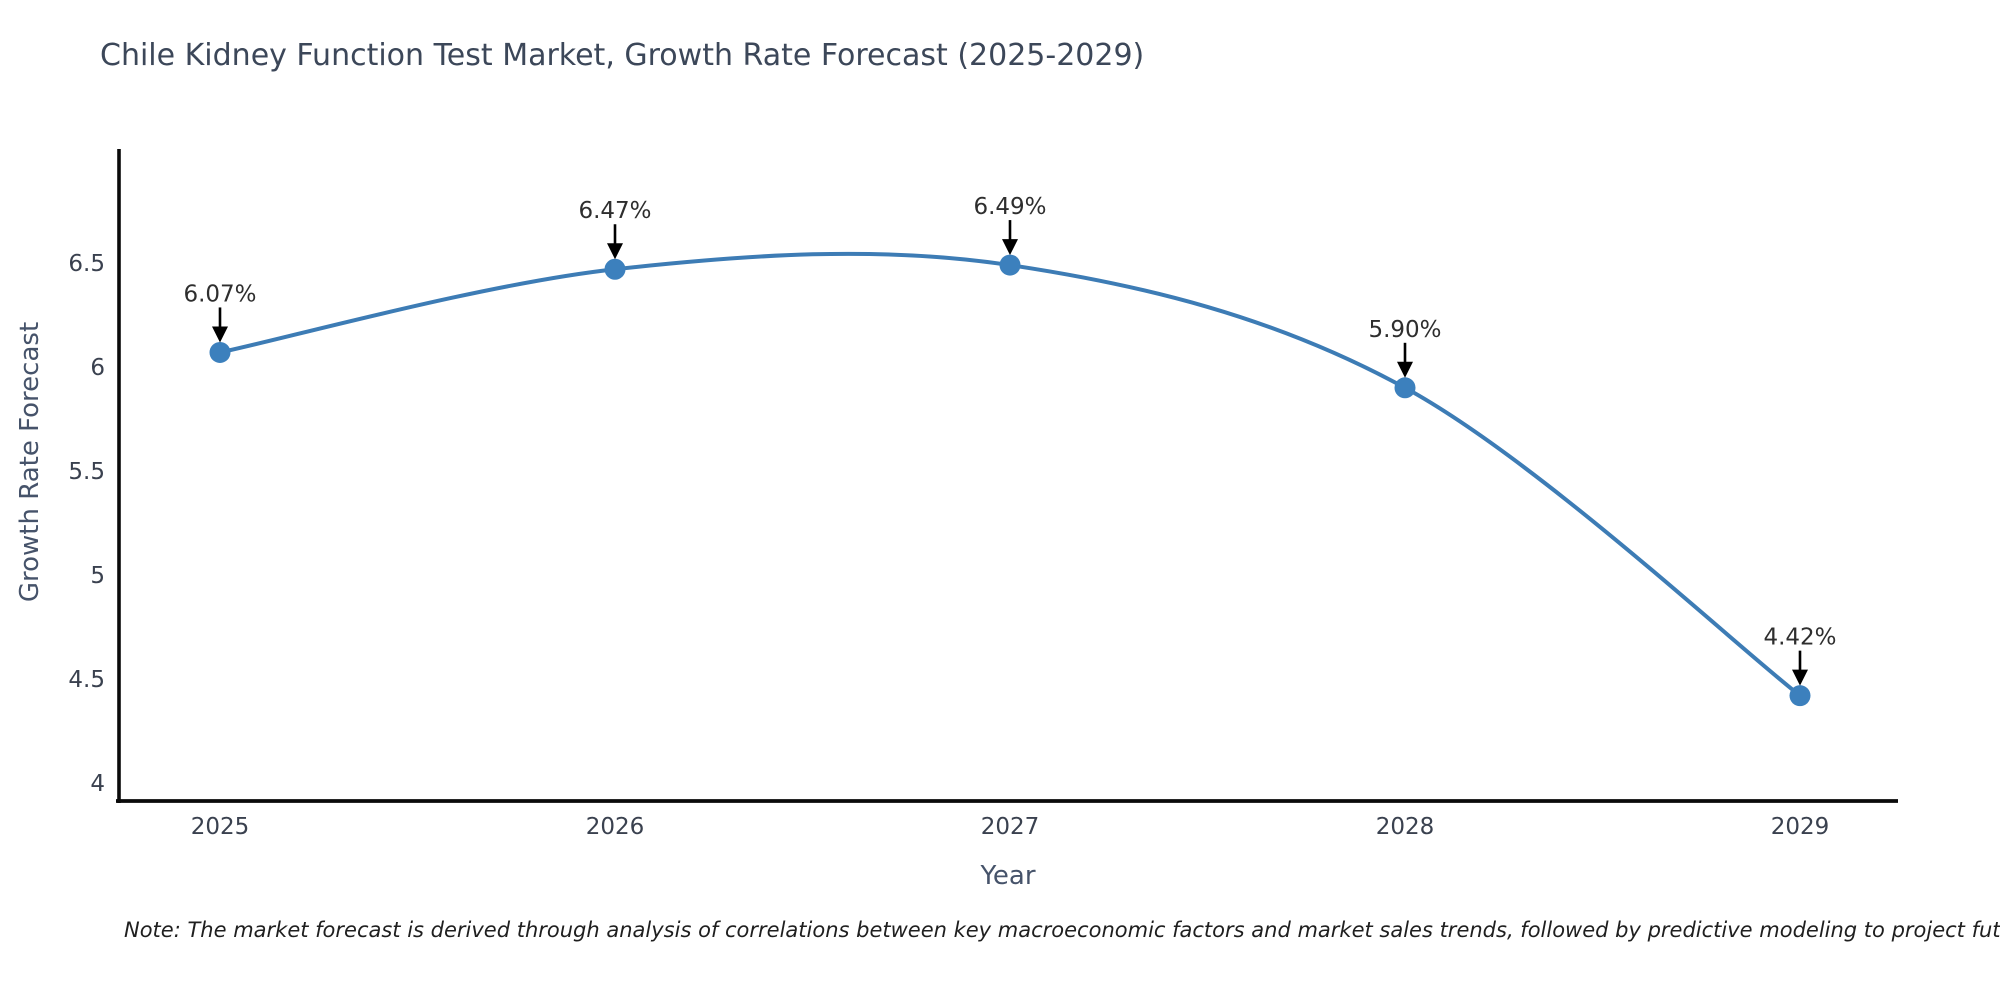 This screenshot has width=2000, height=1000. I want to click on annotation-label: 6.07%, so click(219, 294).